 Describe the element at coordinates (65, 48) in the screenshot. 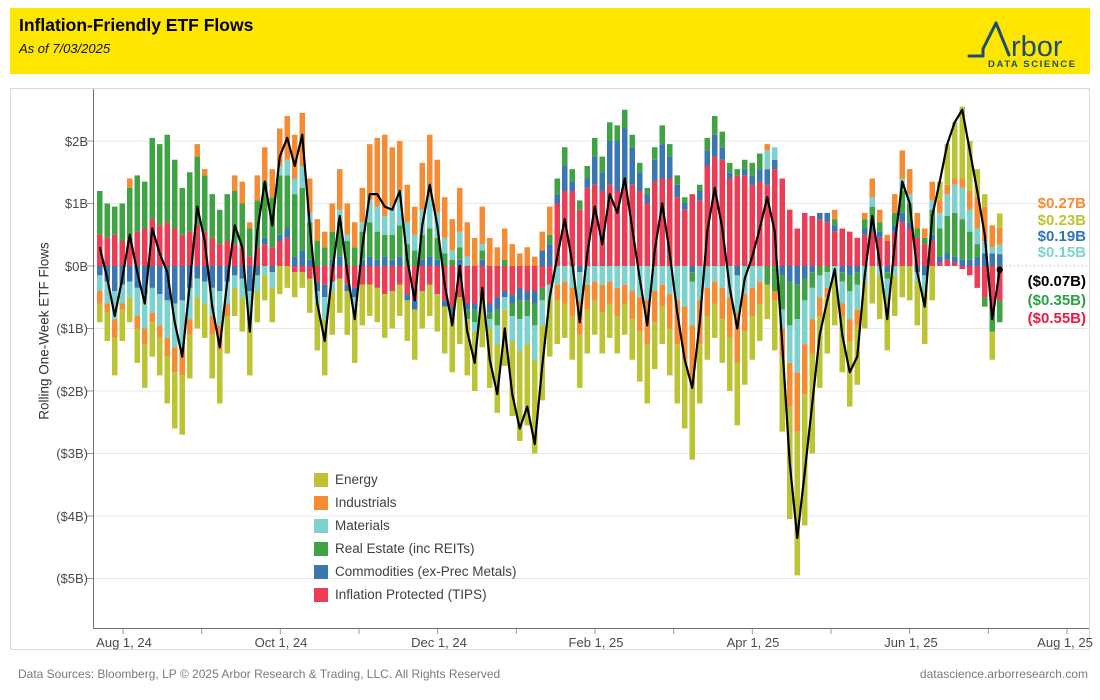

I see `as-of-date: As of 7/03/2025` at that location.